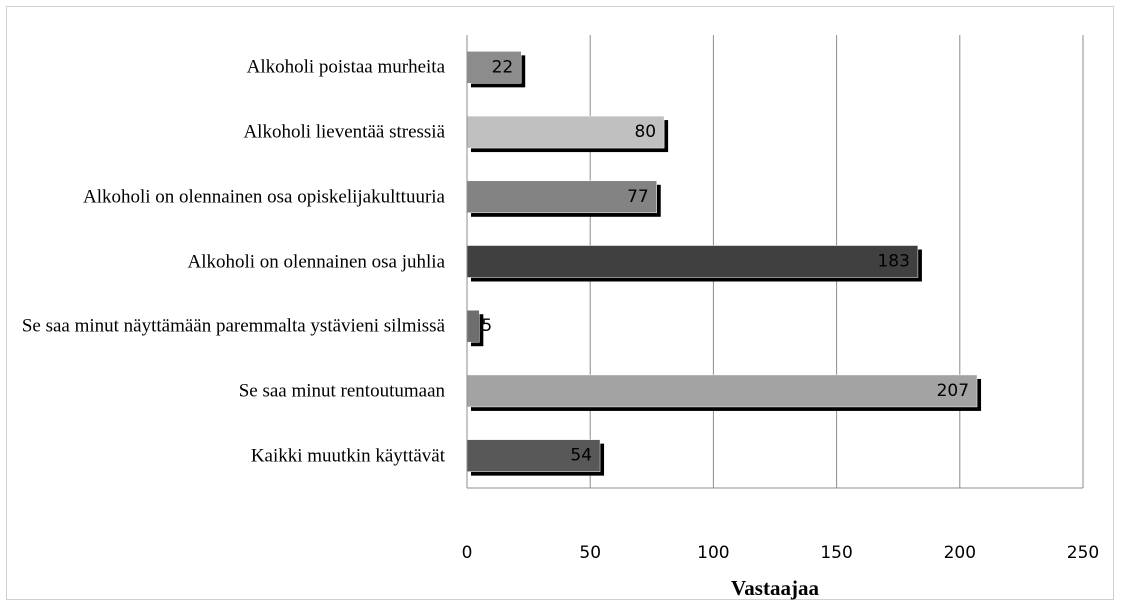 The height and width of the screenshot is (608, 1122). What do you see at coordinates (344, 132) in the screenshot?
I see `y-tick-label: Alkoholi lieventää stressiä` at bounding box center [344, 132].